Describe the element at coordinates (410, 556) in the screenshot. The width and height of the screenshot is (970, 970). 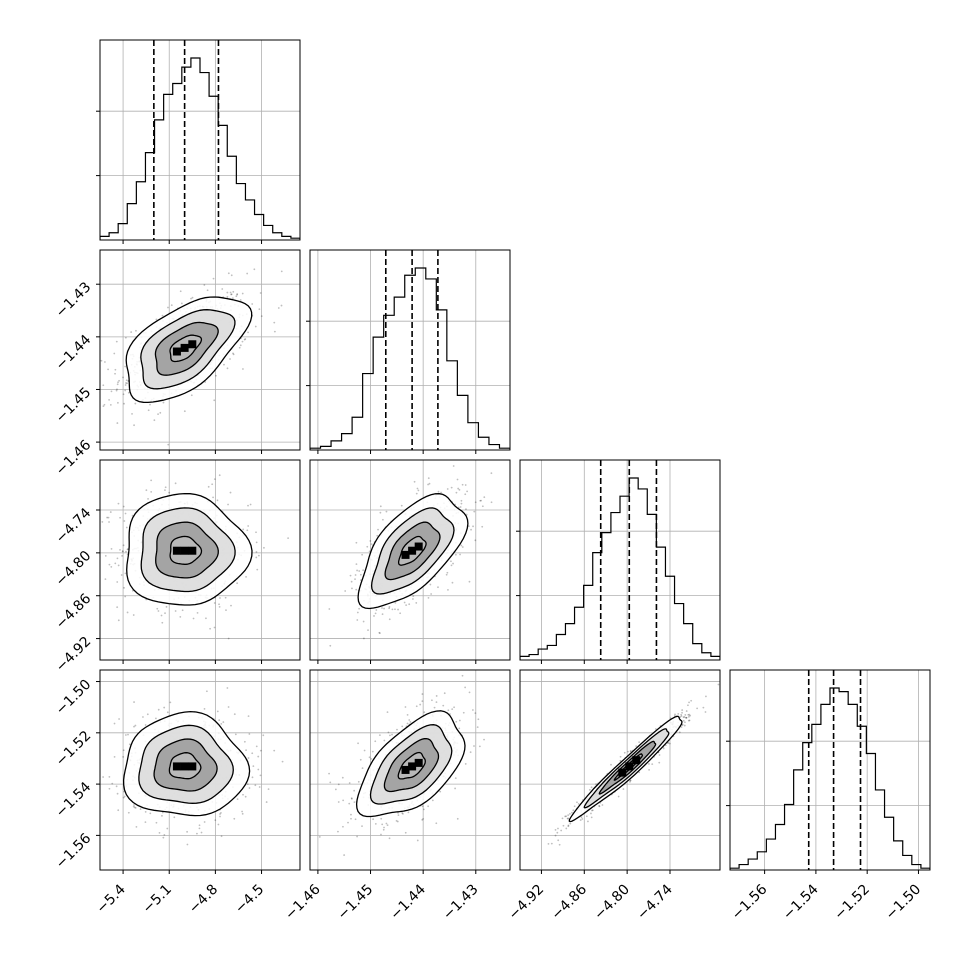
I see `density-content` at that location.